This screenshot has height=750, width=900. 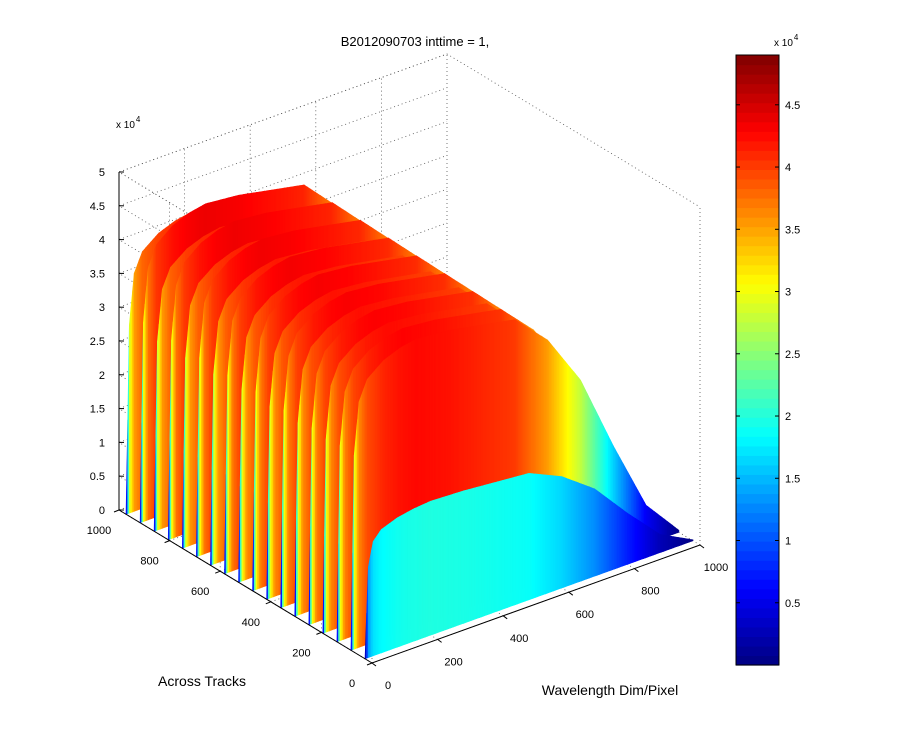 I want to click on x-axis-line, so click(x=536, y=604).